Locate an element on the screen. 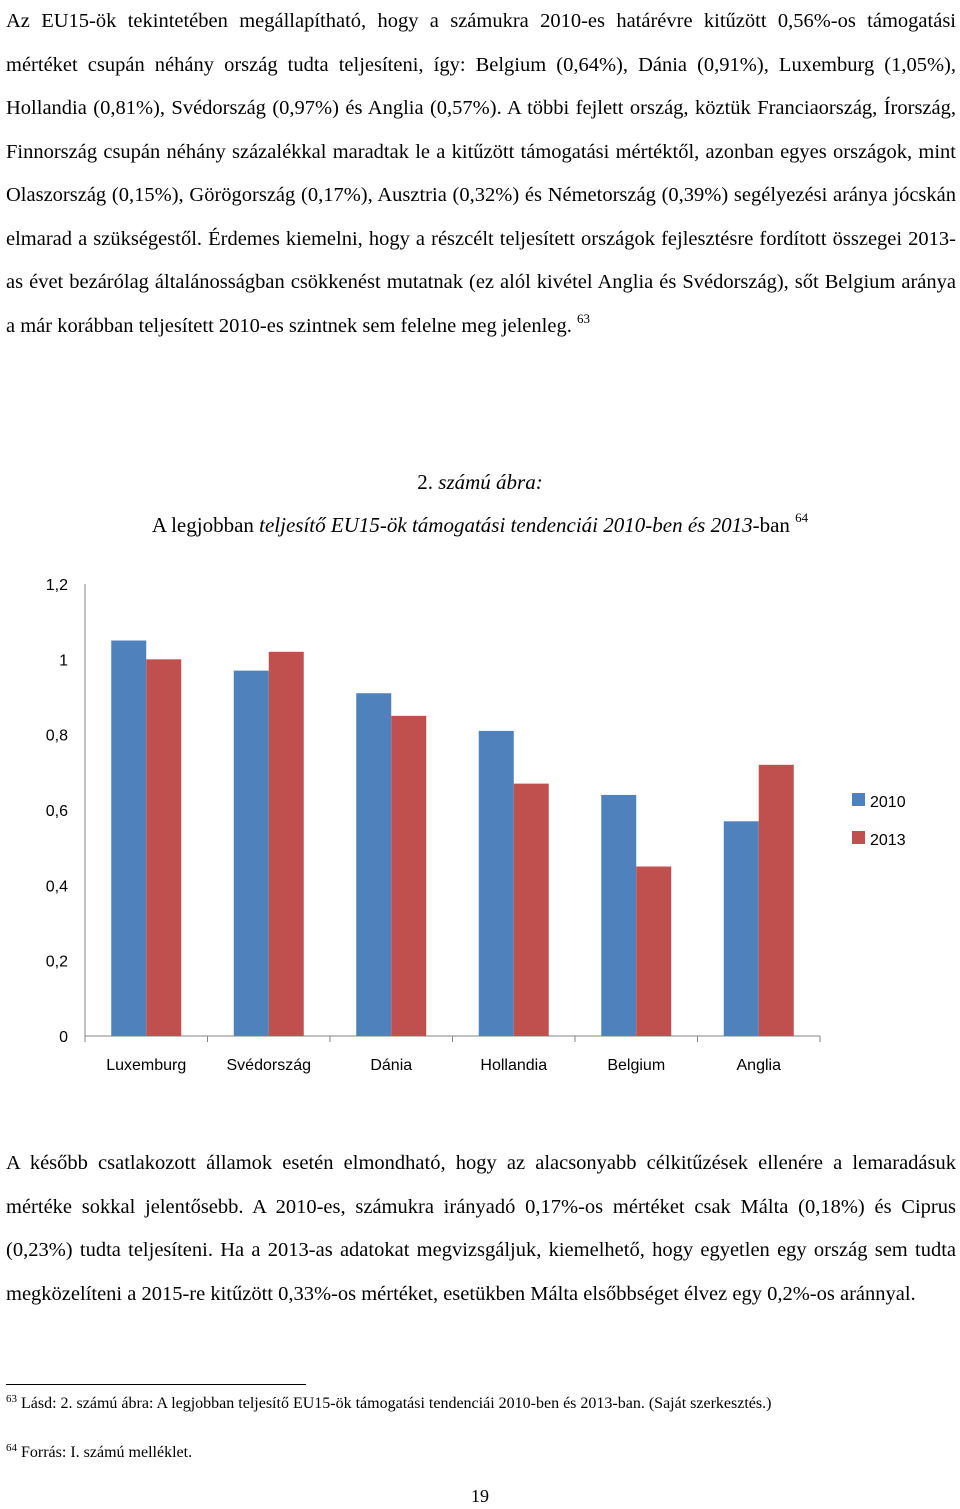  bar-2013-hollandia is located at coordinates (531, 909).